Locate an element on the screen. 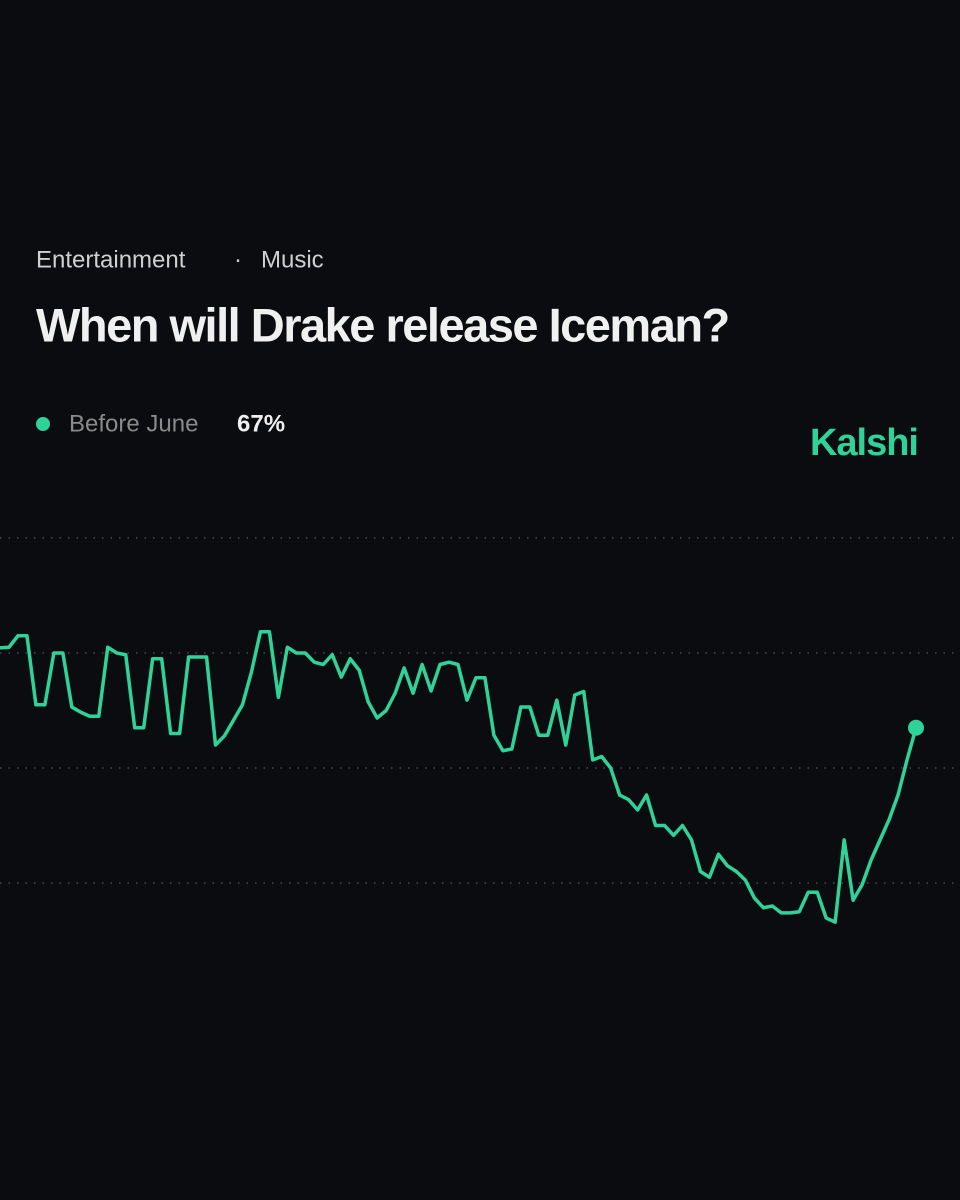 This screenshot has height=1200, width=960. end-point is located at coordinates (916, 727).